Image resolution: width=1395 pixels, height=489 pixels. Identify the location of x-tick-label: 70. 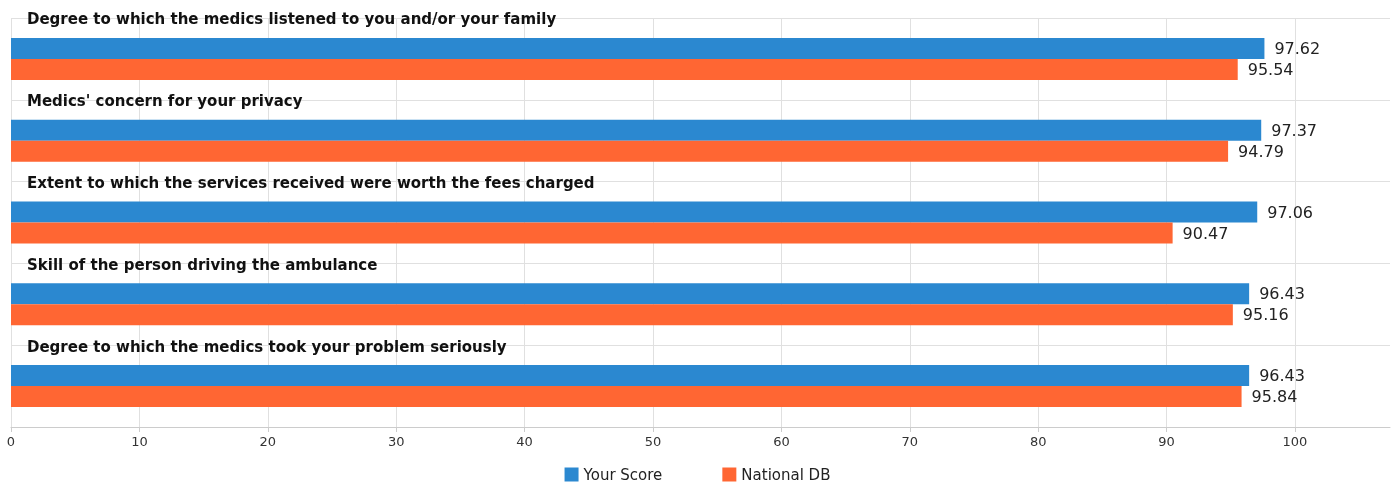
(910, 441).